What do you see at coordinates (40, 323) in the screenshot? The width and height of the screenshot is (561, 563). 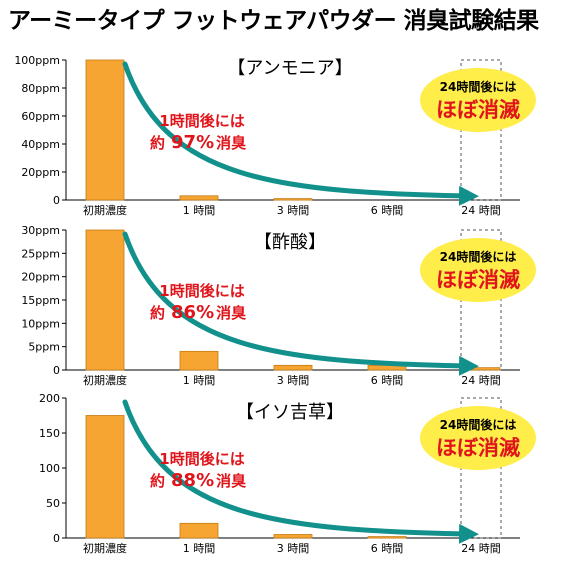 I see `y-tick-label: 10ppm` at bounding box center [40, 323].